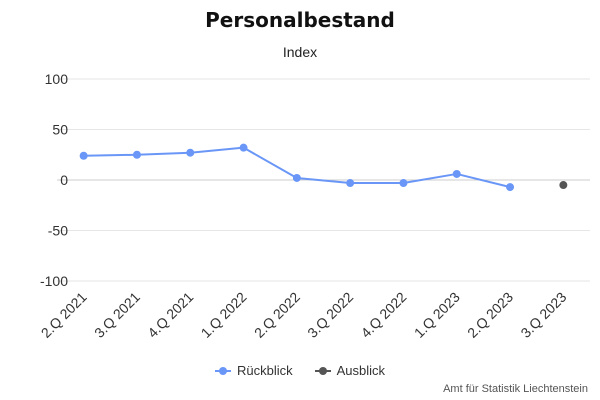 The height and width of the screenshot is (400, 600). Describe the element at coordinates (330, 315) in the screenshot. I see `x-tick-label: 3.Q 2022` at that location.